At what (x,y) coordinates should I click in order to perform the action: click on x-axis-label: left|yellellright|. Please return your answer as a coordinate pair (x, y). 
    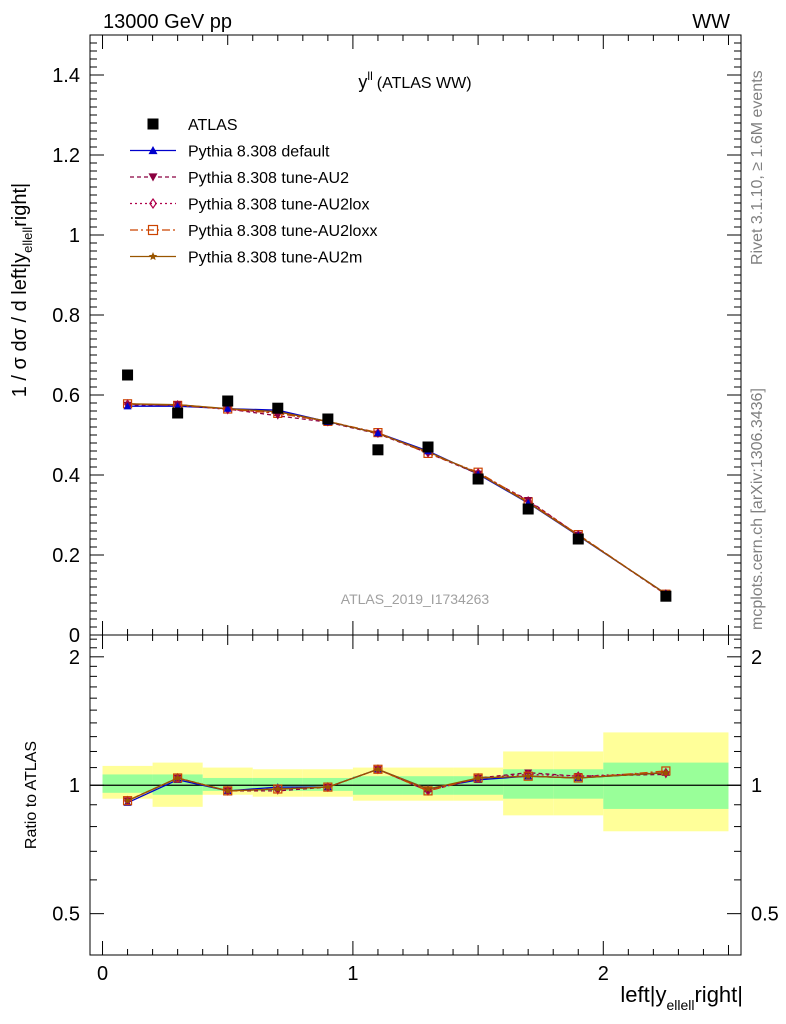
    Looking at the image, I should click on (681, 997).